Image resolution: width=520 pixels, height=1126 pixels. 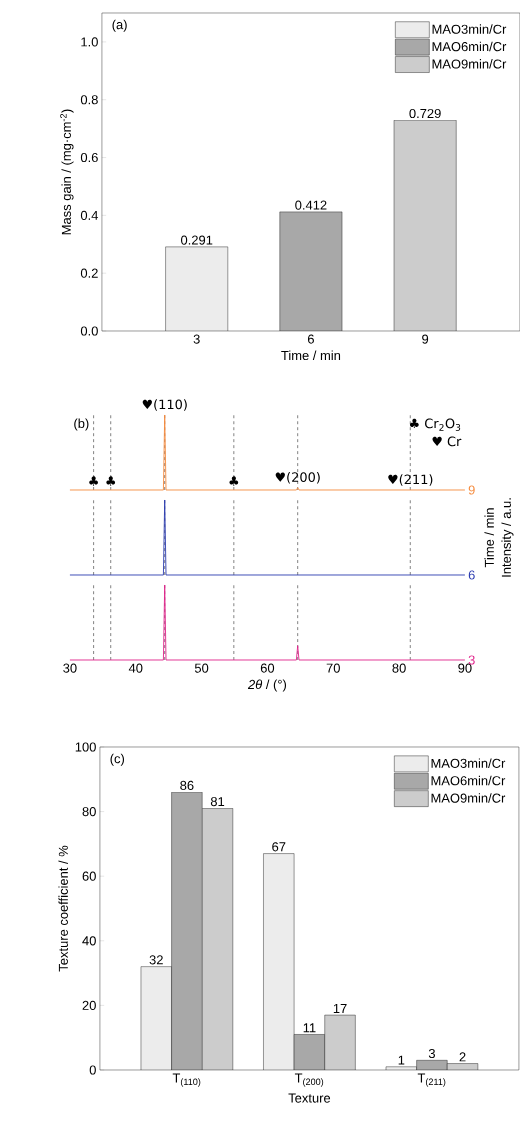 I want to click on series-label: 3, so click(x=471, y=660).